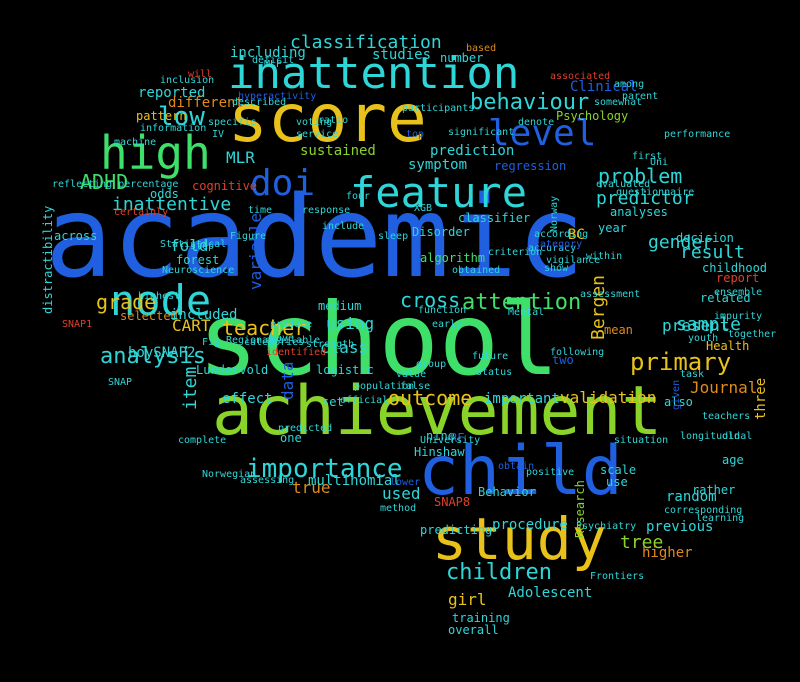 The height and width of the screenshot is (682, 800). I want to click on word-cognitive: cognitive, so click(225, 186).